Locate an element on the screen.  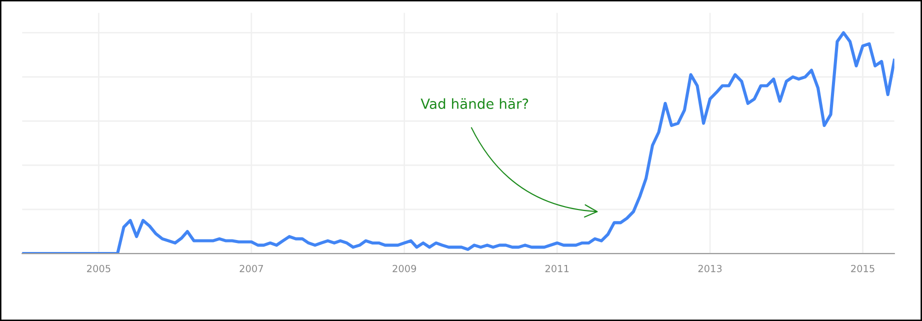
x-tick-label: 2007 is located at coordinates (251, 268).